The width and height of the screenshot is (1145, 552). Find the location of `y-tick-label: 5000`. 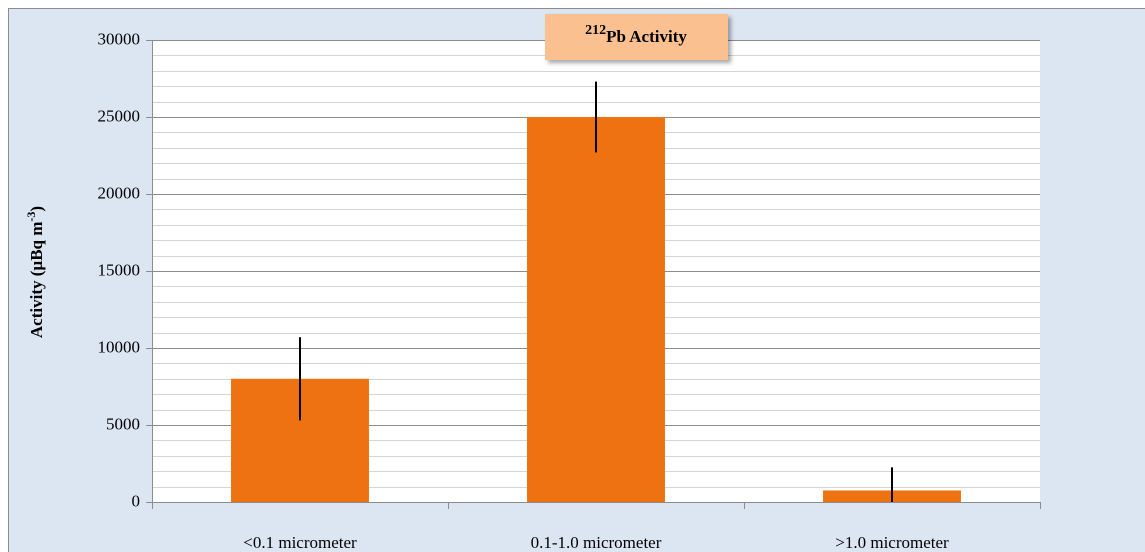

y-tick-label: 5000 is located at coordinates (123, 423).